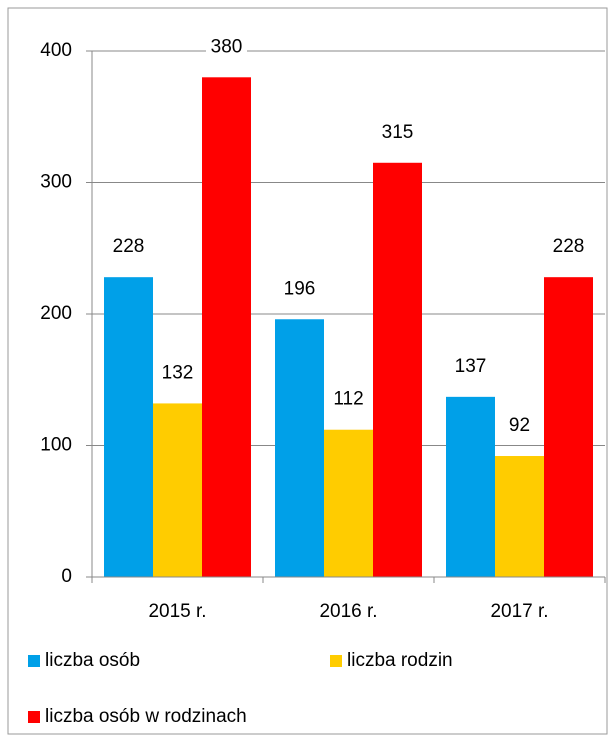  Describe the element at coordinates (519, 611) in the screenshot. I see `x-tick-label: 2017 r.` at that location.